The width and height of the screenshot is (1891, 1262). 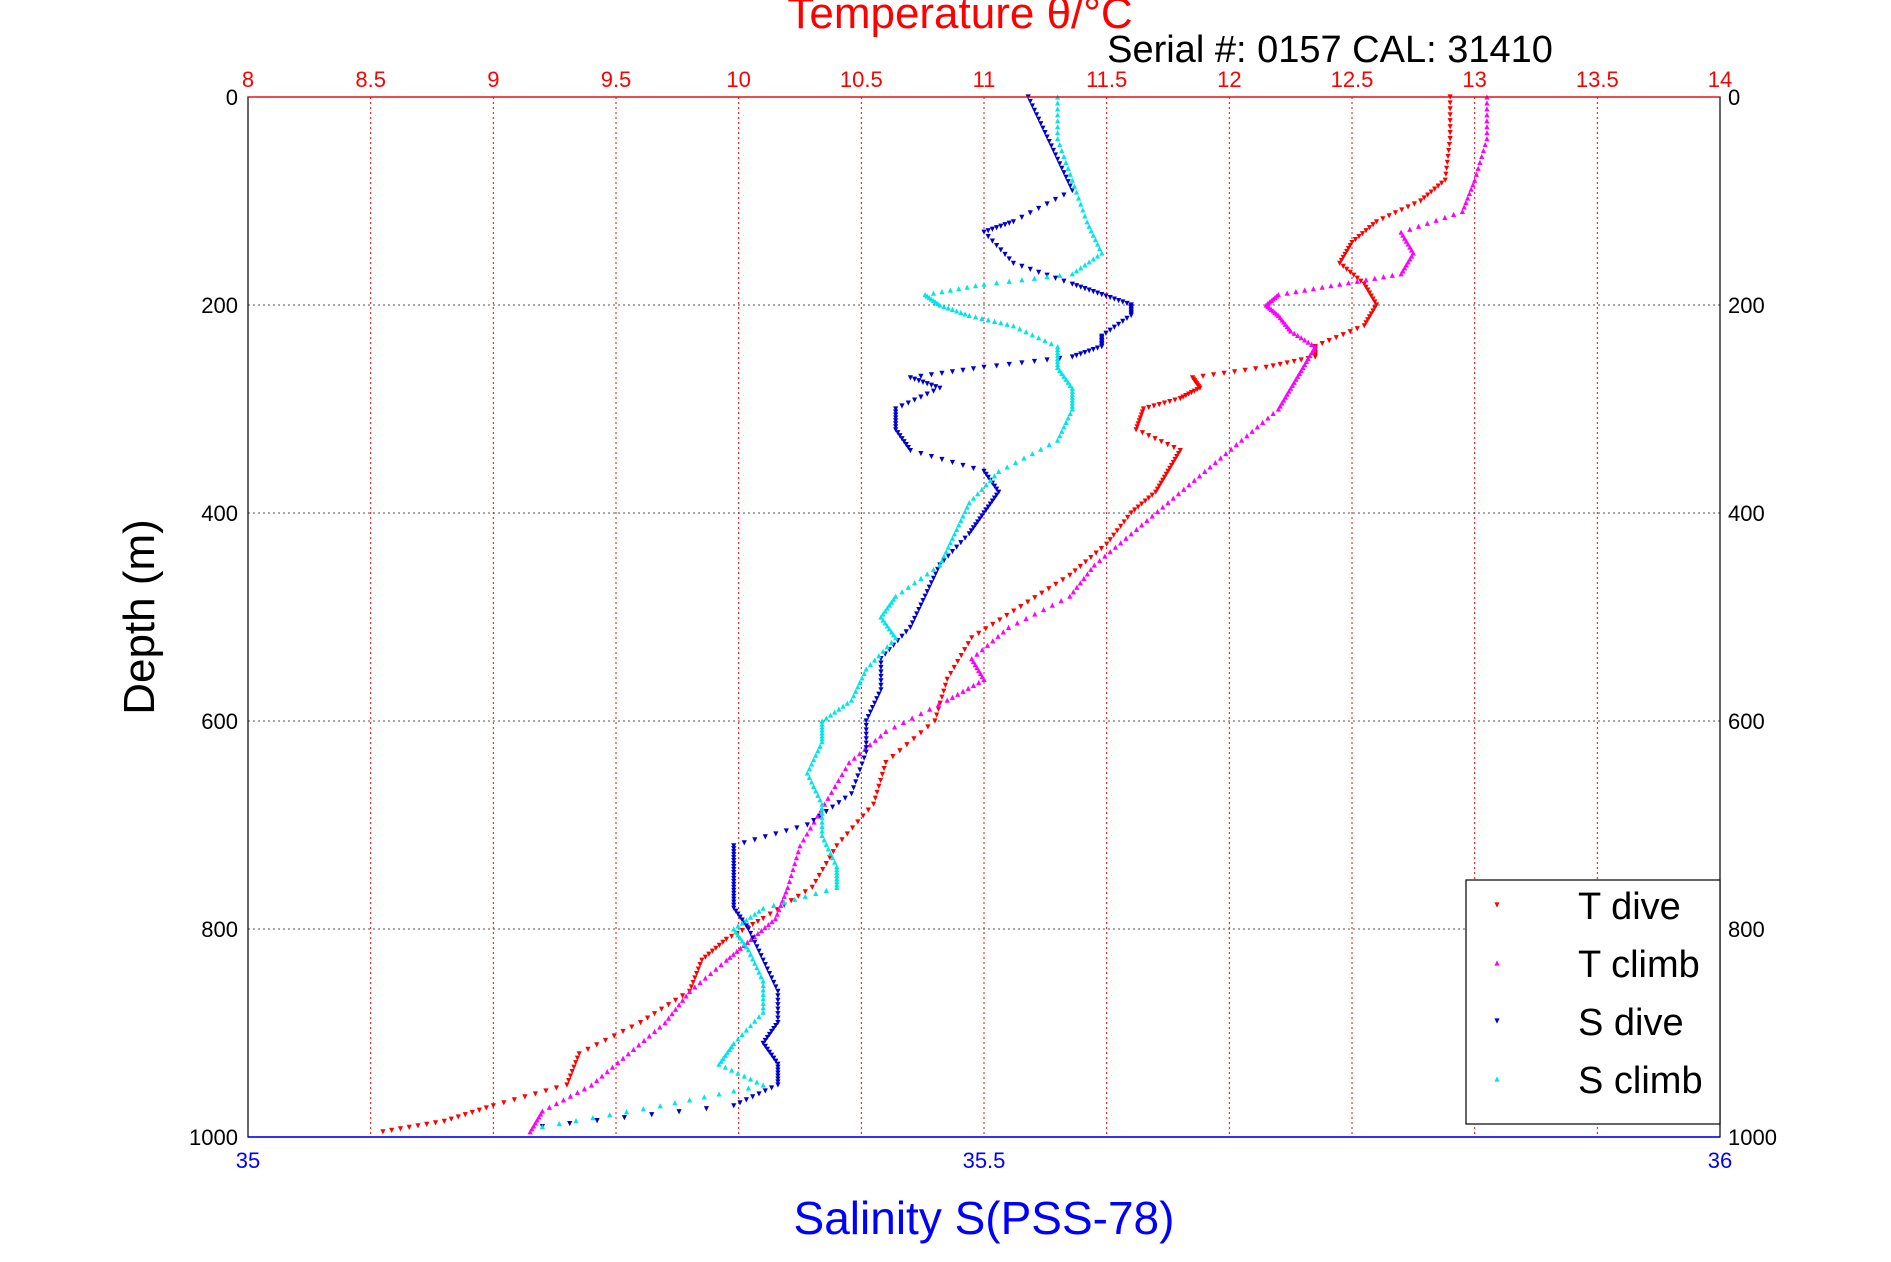 I want to click on legend: T dive T climb S dive S climb, so click(x=1593, y=1002).